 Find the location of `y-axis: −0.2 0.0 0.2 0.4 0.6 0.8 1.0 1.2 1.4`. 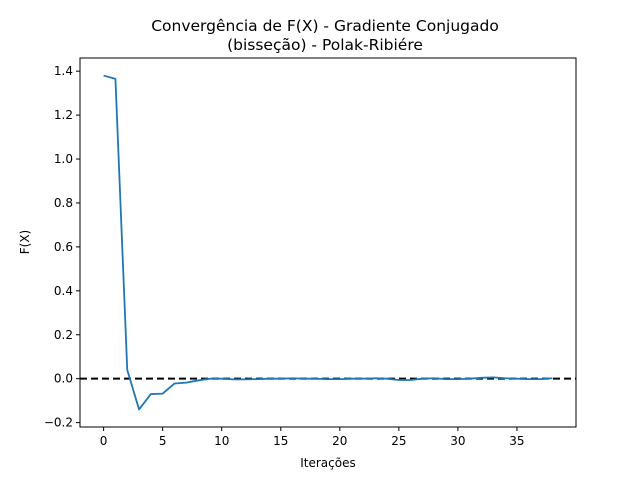

y-axis: −0.2 0.0 0.2 0.4 0.6 0.8 1.0 1.2 1.4 is located at coordinates (62, 247).